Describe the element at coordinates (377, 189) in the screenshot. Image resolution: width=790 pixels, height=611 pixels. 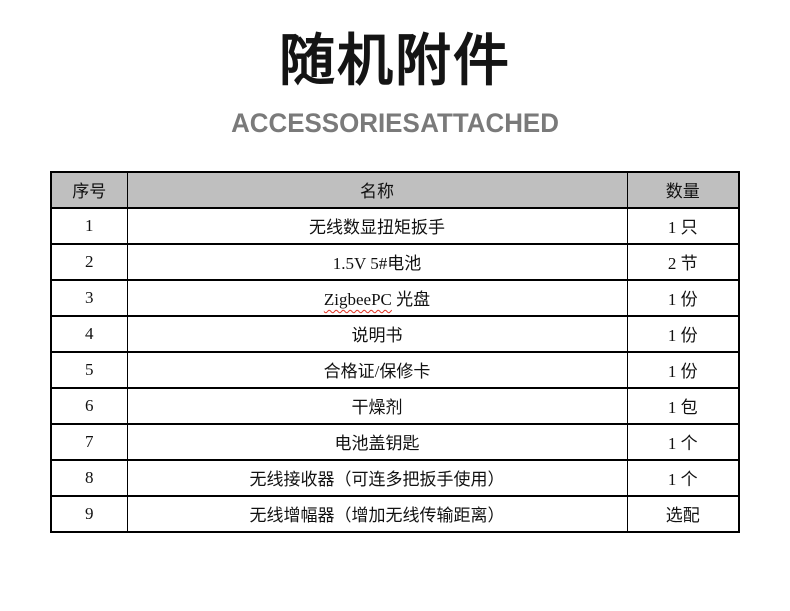
I see `column-header-name: 名称` at that location.